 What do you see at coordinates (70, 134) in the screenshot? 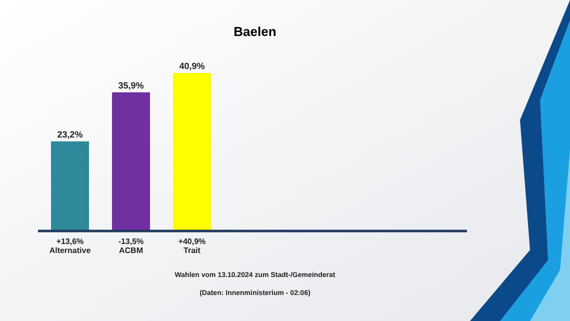
I see `data-label: 23,2%` at bounding box center [70, 134].